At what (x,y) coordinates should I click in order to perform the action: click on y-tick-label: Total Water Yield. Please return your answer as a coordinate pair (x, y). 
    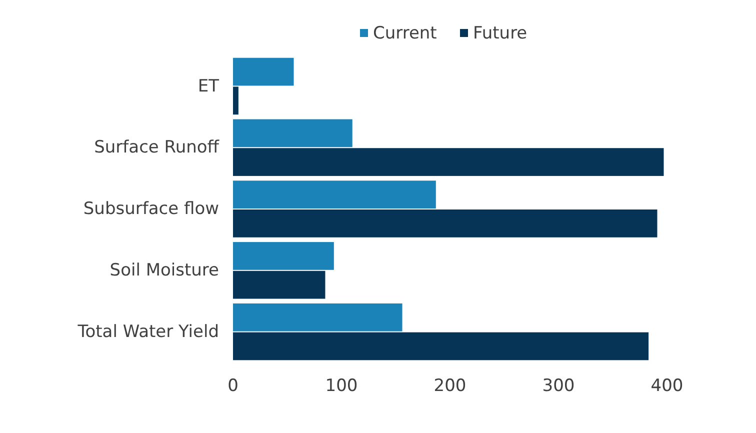
    Looking at the image, I should click on (147, 332).